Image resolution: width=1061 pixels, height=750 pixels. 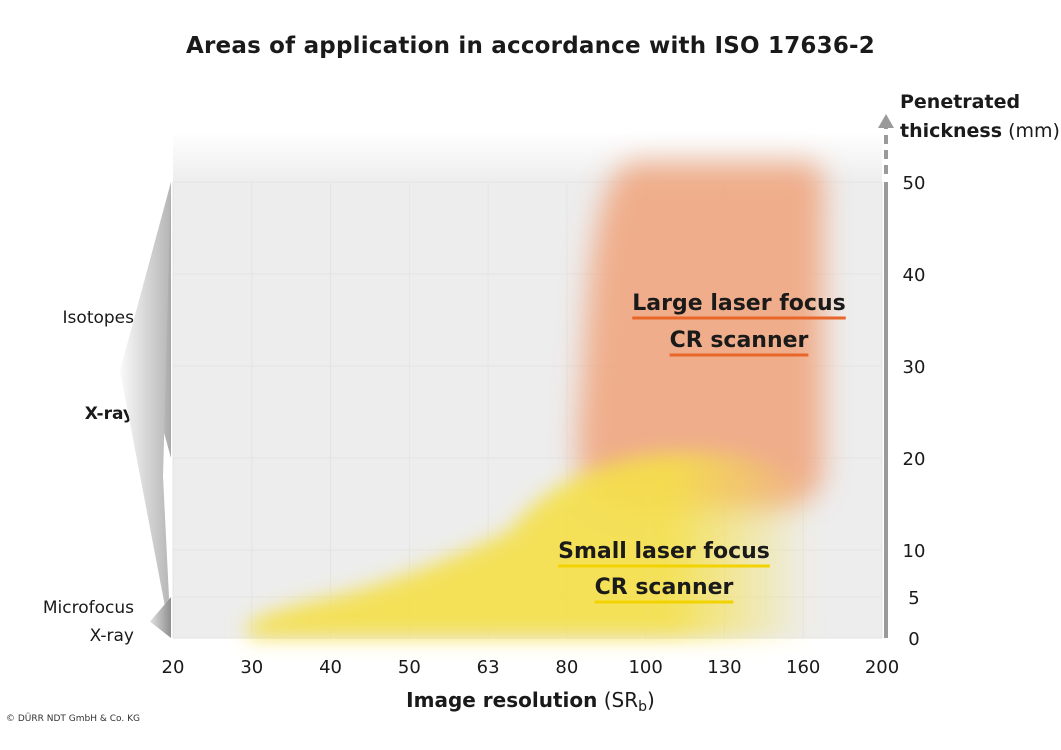 What do you see at coordinates (960, 102) in the screenshot?
I see `y-axis-label-line1: Penetrated` at bounding box center [960, 102].